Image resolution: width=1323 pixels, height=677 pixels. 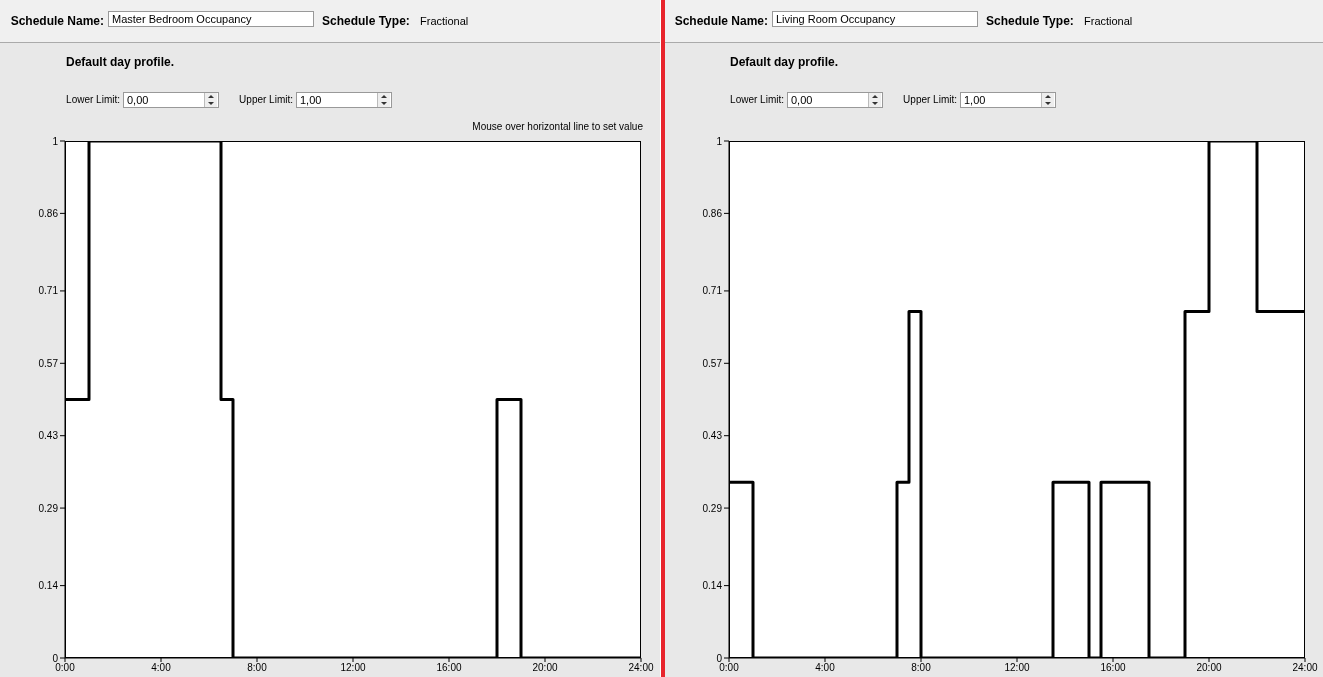 I want to click on text: Master Bedroom Occupancy, so click(x=182, y=19).